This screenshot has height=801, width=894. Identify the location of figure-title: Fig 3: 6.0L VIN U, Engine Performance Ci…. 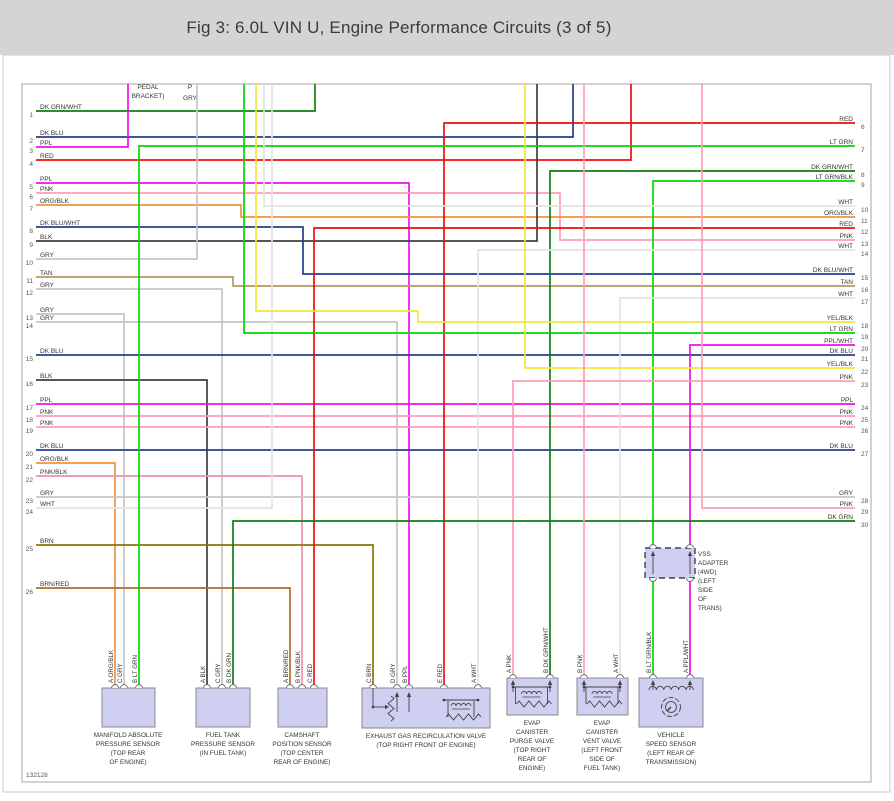
(399, 27).